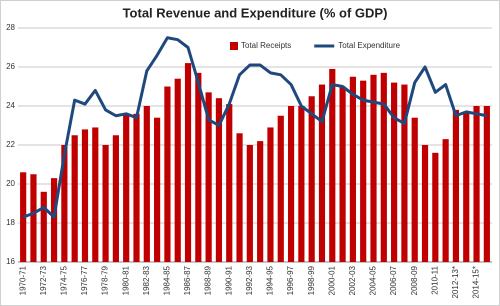  Describe the element at coordinates (373, 280) in the screenshot. I see `x-tick-label: 2004-05` at that location.